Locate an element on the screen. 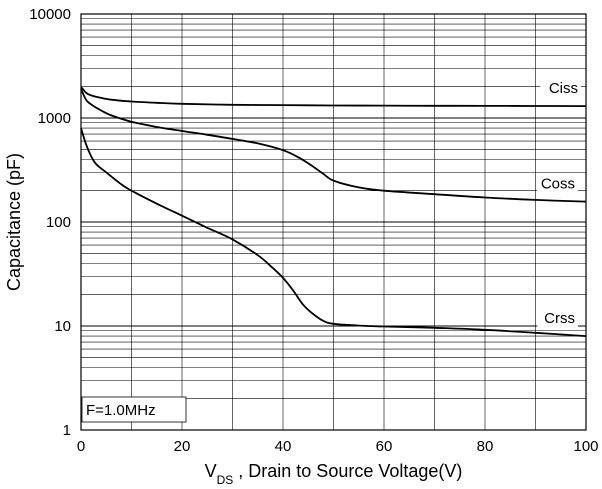 This screenshot has width=602, height=489. x-axis-title-rest: , Drain to Source Voltage(V) is located at coordinates (347, 471).